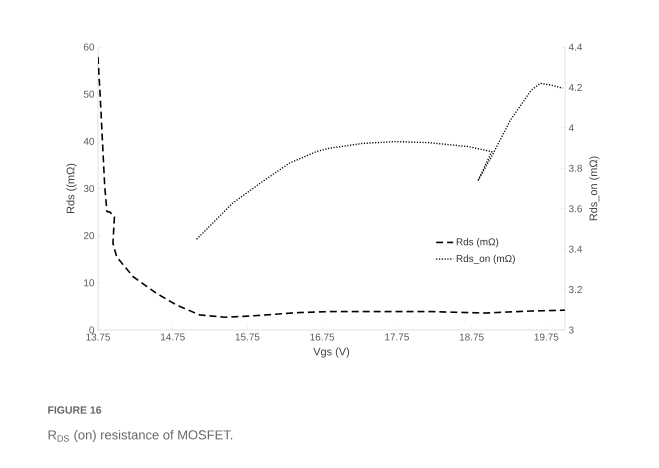  I want to click on x-tick-label: 19.75, so click(546, 337).